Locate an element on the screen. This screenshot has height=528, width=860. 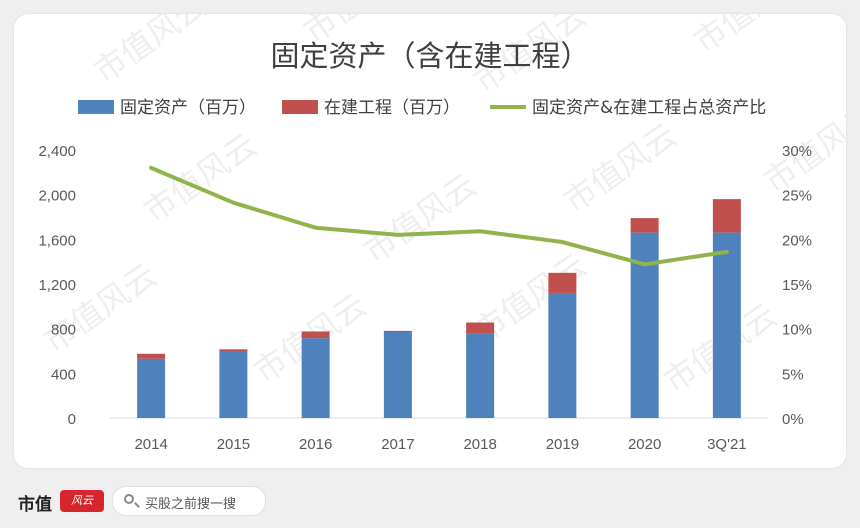
bar-fixed-assets-3Q'21 is located at coordinates (726, 325).